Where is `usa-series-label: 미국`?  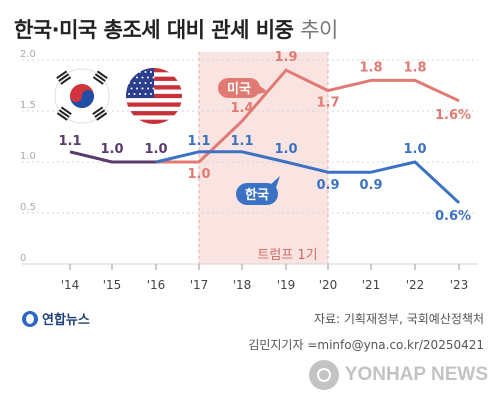 usa-series-label: 미국 is located at coordinates (239, 89).